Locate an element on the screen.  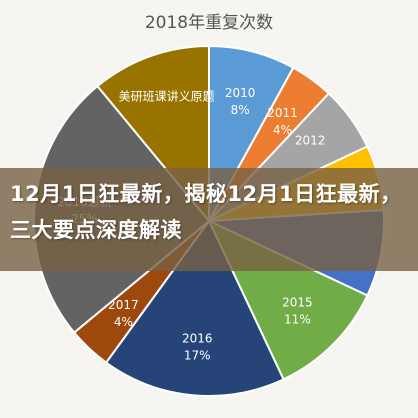
slice-label-2016-name: 2016 is located at coordinates (197, 338).